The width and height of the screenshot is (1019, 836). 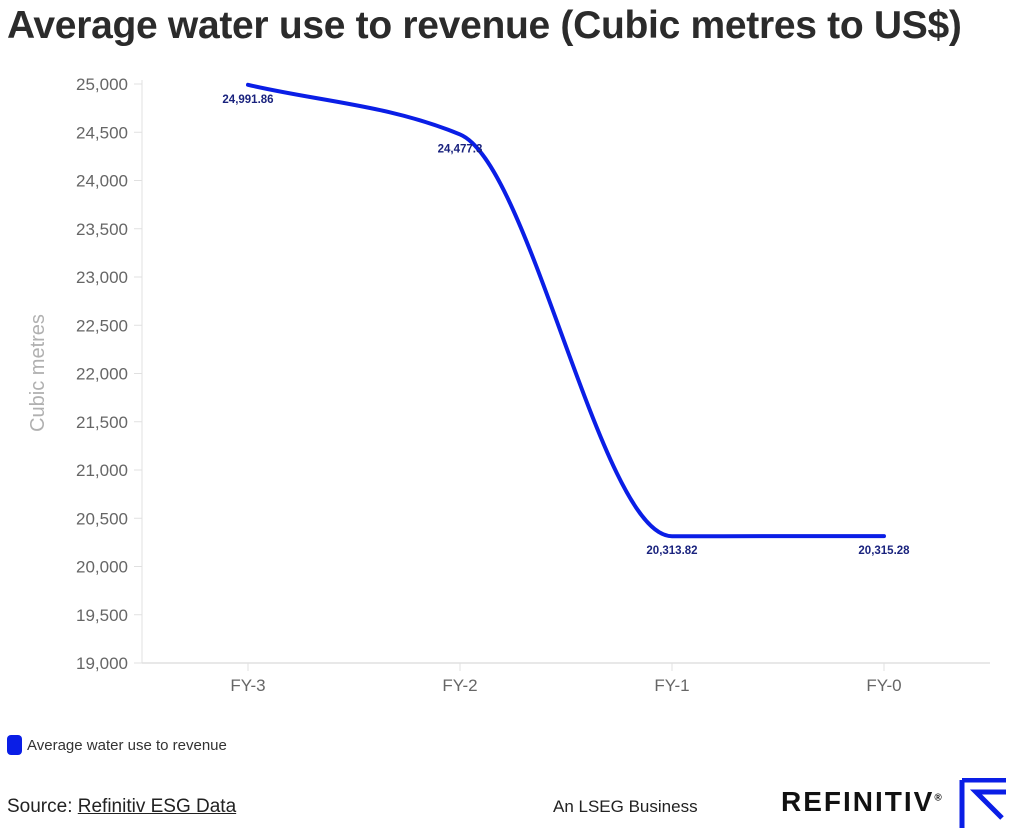 What do you see at coordinates (884, 551) in the screenshot?
I see `data-label: 20,315.28` at bounding box center [884, 551].